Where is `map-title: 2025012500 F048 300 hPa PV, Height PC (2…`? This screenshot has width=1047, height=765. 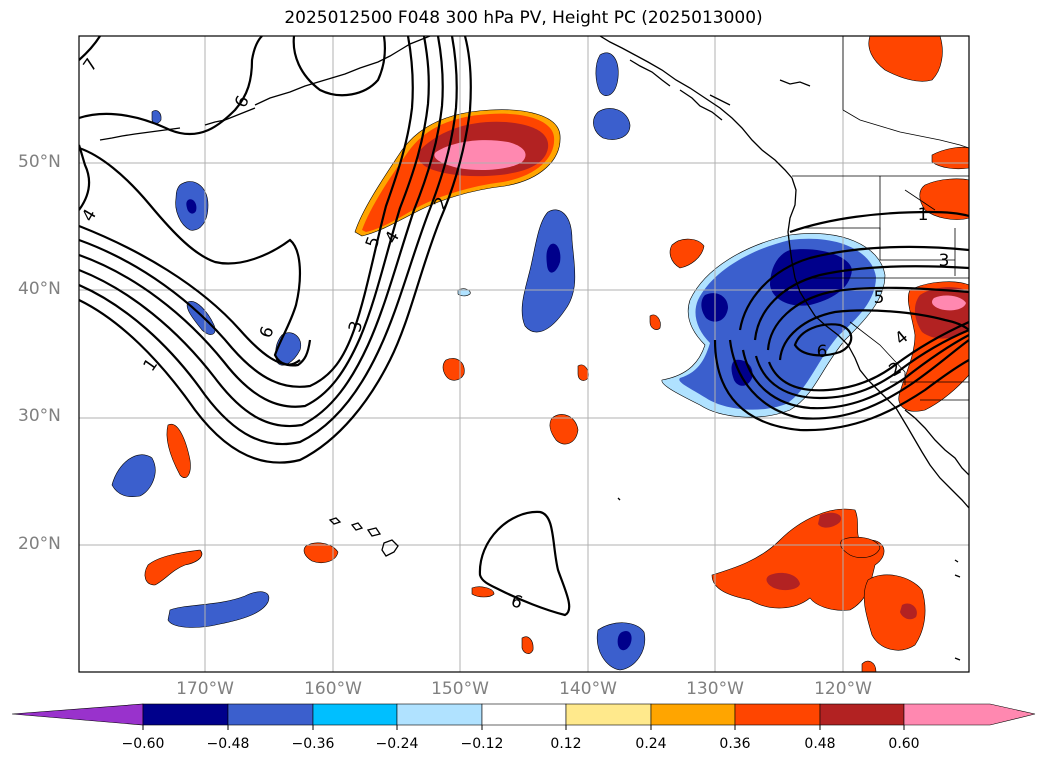
map-title: 2025012500 F048 300 hPa PV, Height PC (2… is located at coordinates (523, 18).